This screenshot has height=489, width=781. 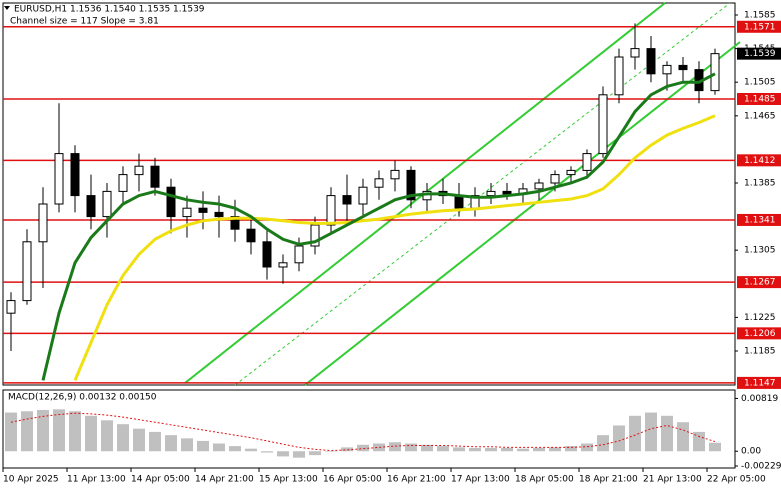 I want to click on level-label: 1.1341, so click(x=760, y=220).